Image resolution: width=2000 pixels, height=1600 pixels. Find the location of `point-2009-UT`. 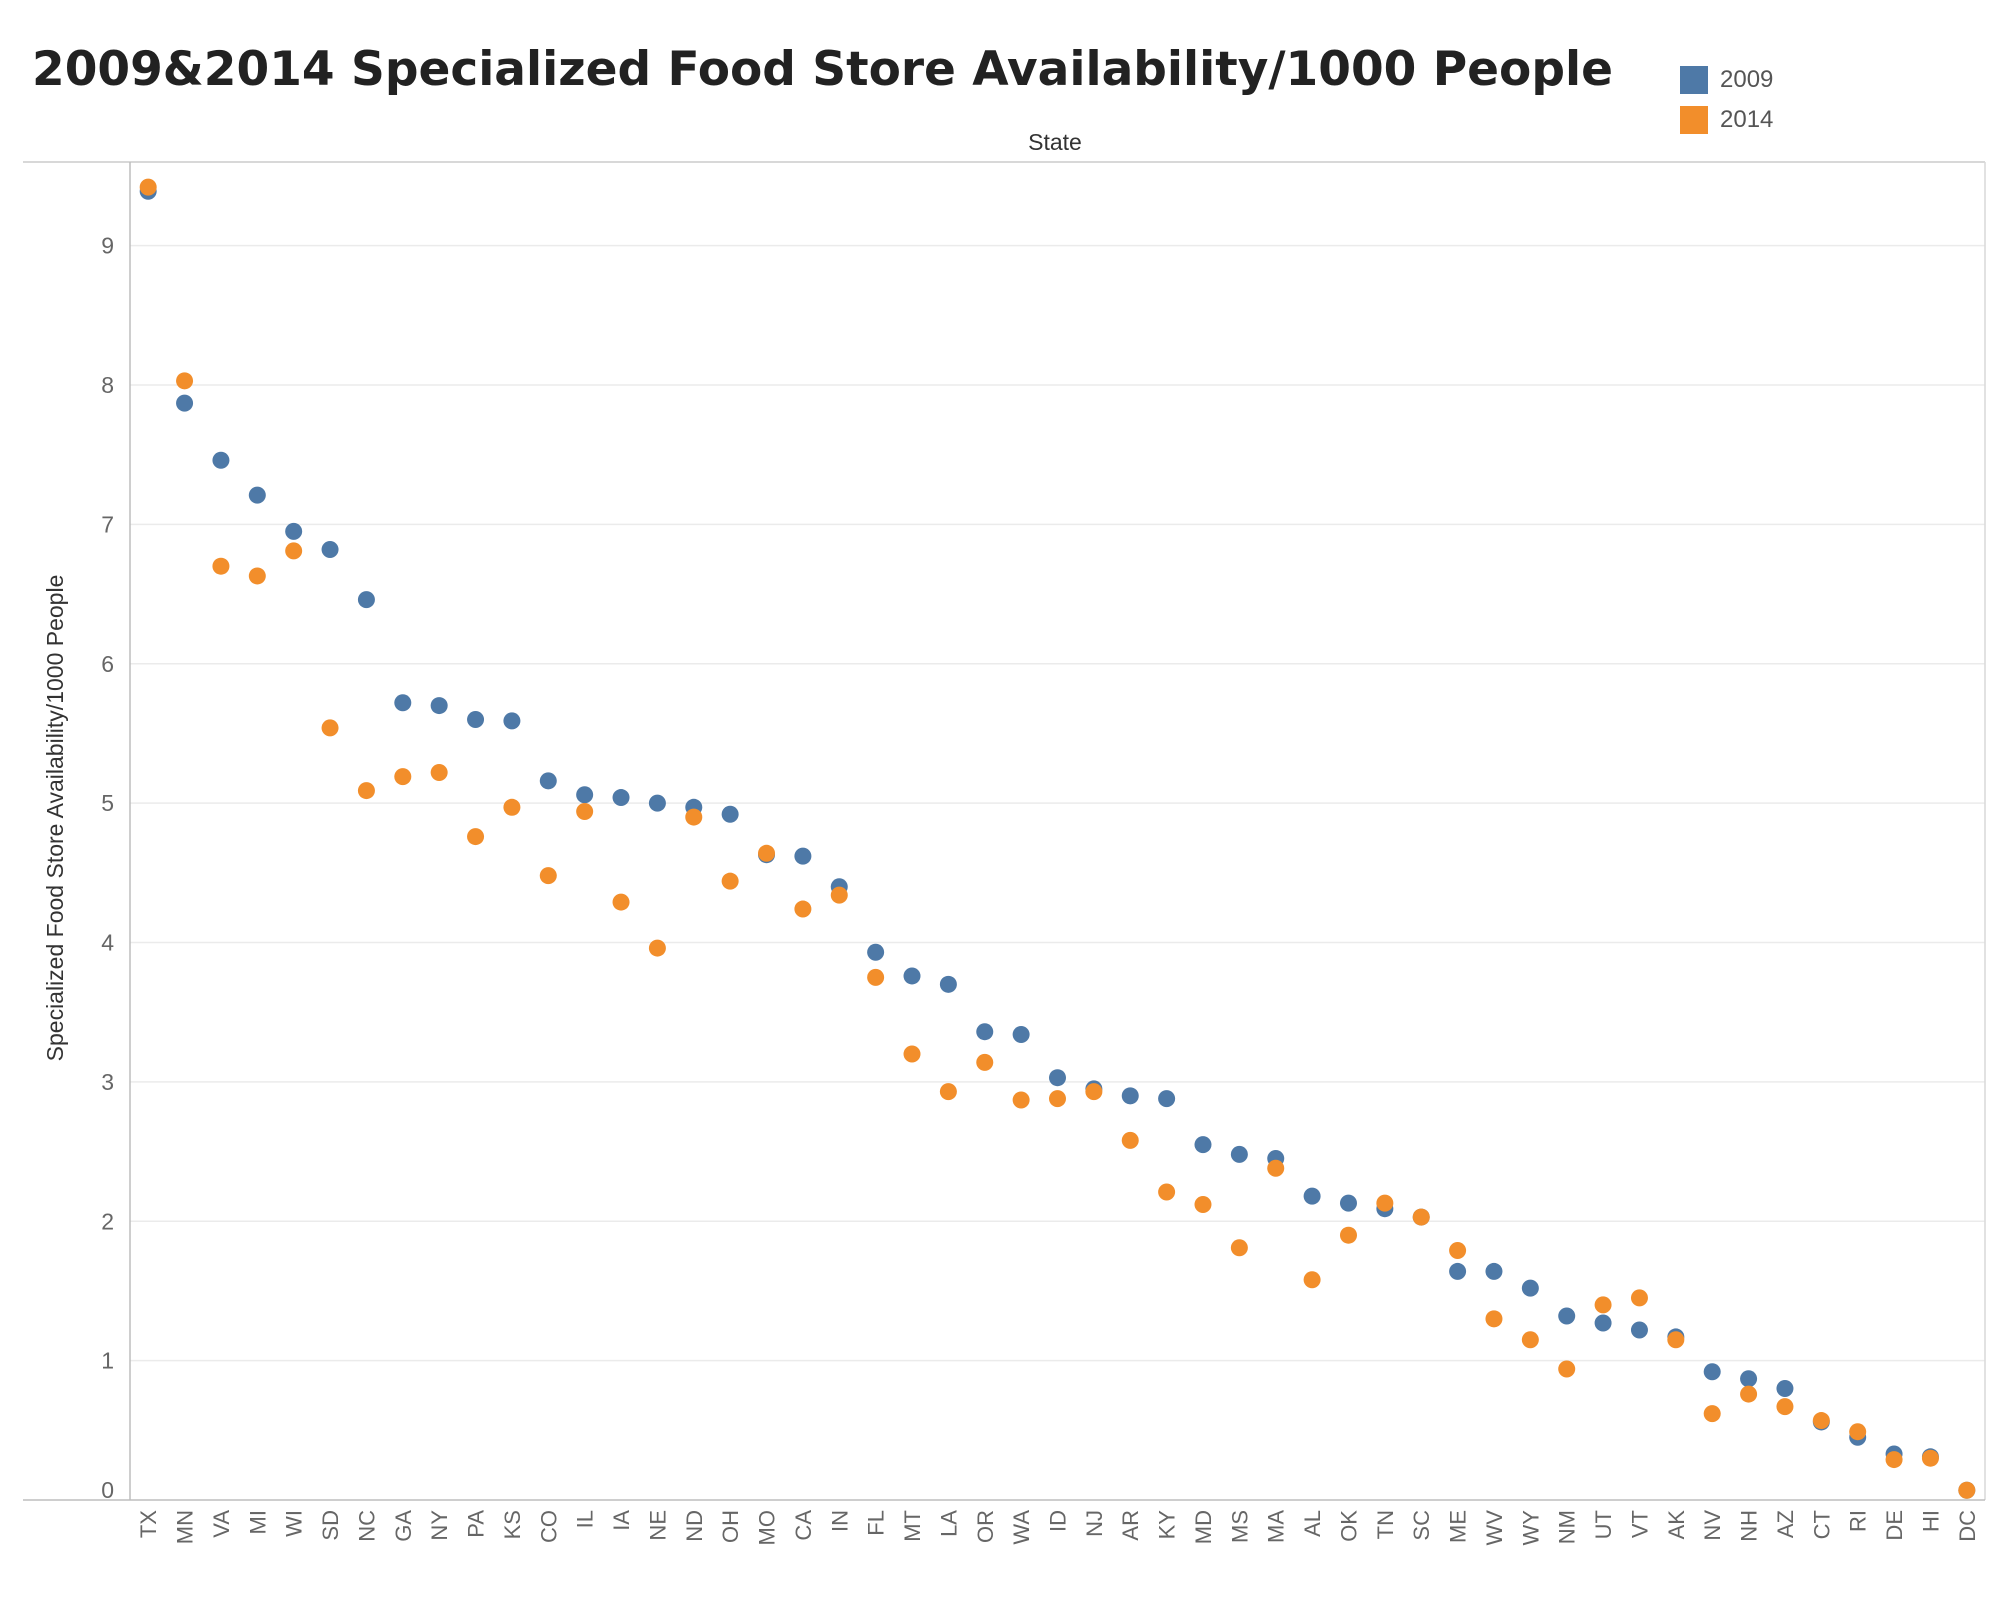

point-2009-UT is located at coordinates (1603, 1323).